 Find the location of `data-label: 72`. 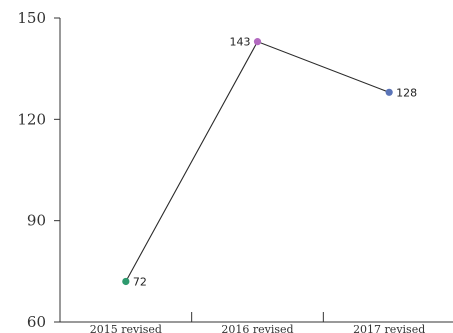

data-label: 72 is located at coordinates (140, 281).